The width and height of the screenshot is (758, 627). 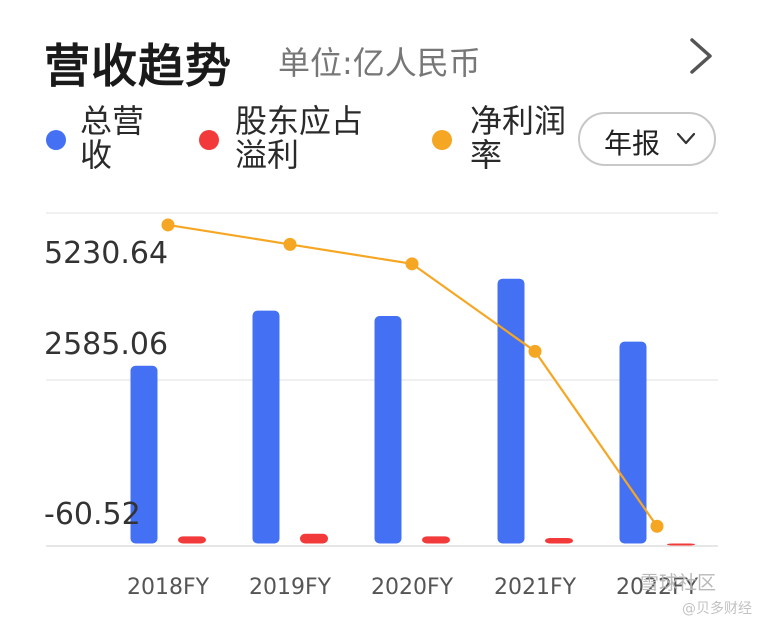 What do you see at coordinates (56, 140) in the screenshot?
I see `legend-dot-revenue` at bounding box center [56, 140].